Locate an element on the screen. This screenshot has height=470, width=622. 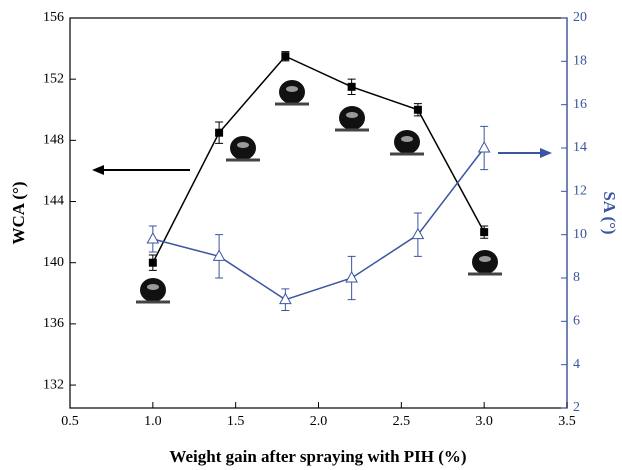
y2-tick-label: 4 is located at coordinates (576, 364).